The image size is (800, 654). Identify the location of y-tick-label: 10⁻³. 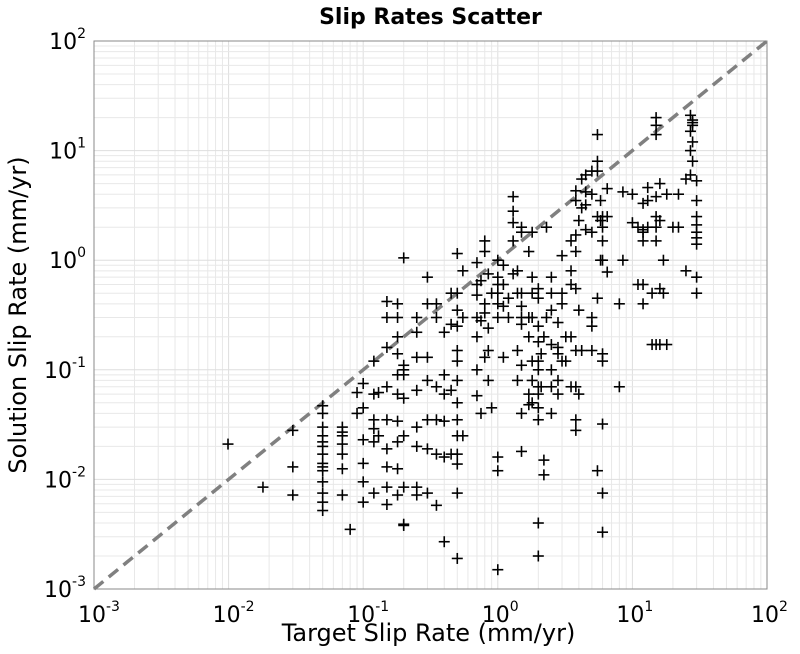
(65, 588).